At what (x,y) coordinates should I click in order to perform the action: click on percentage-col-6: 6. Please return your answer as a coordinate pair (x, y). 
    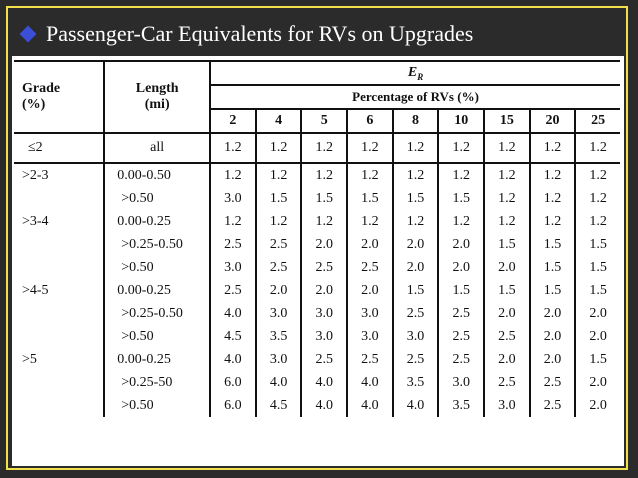
    Looking at the image, I should click on (369, 121).